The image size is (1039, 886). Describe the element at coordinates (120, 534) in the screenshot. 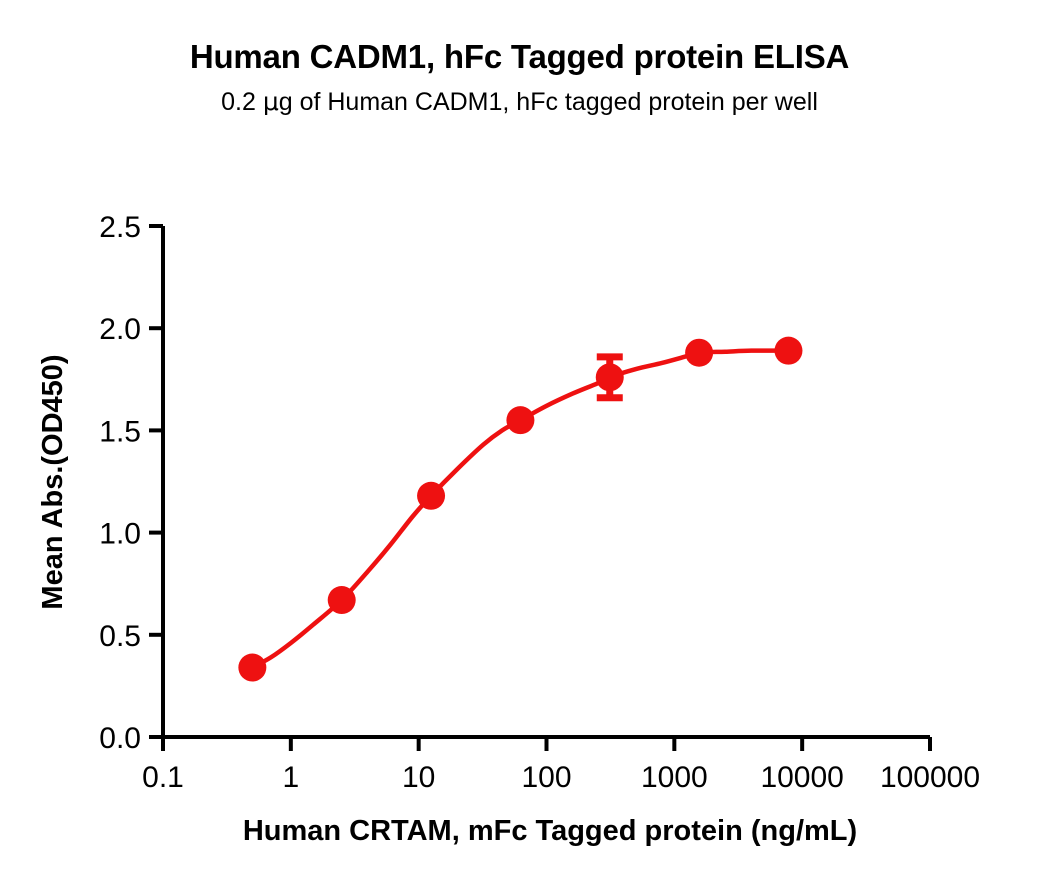

I see `y-tick-label: 1.0` at that location.